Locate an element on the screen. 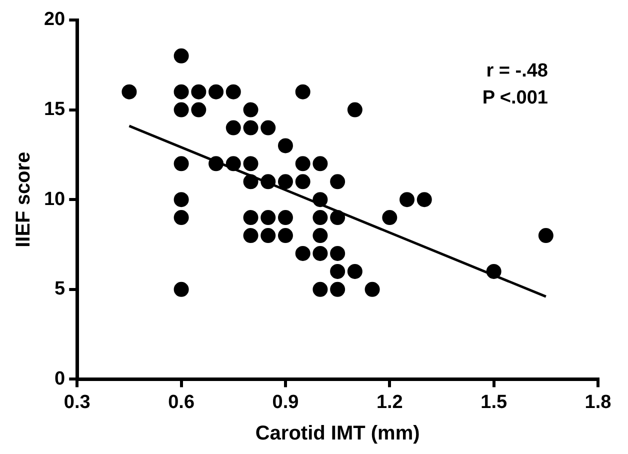 This screenshot has width=628, height=454. x-tick-label: 0.6 is located at coordinates (181, 402).